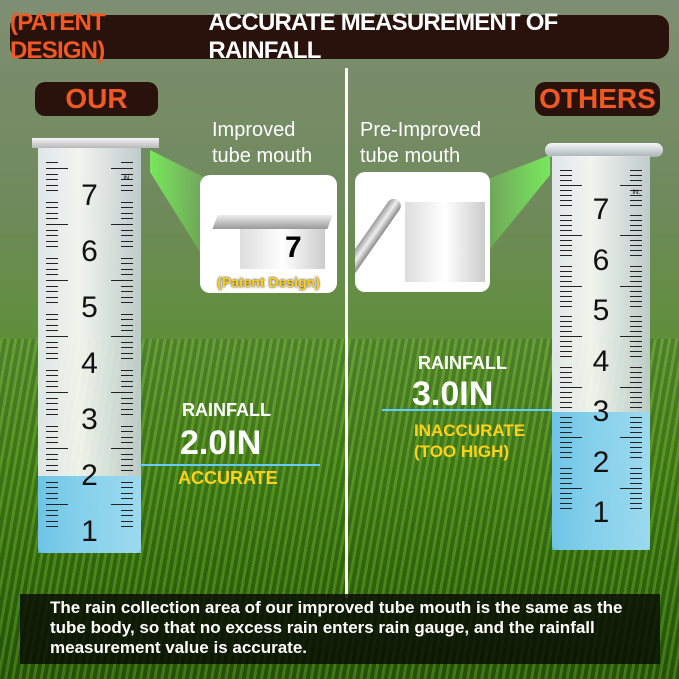  I want to click on left-tube-flange, so click(95, 143).